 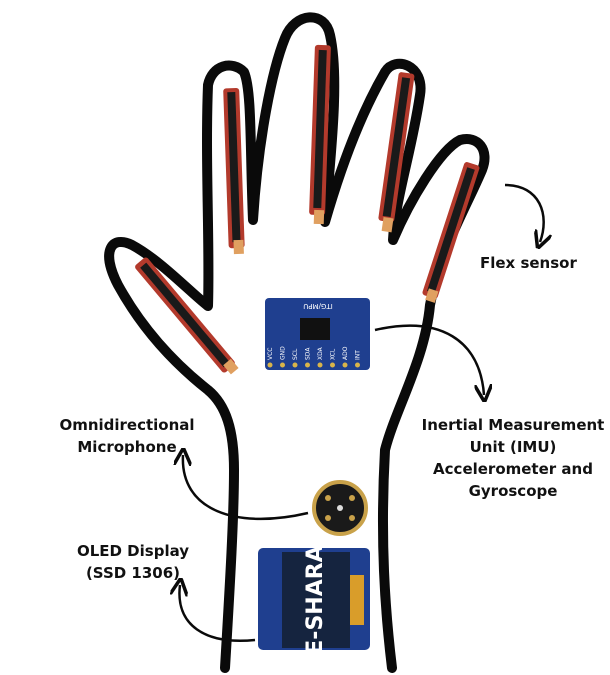 What do you see at coordinates (317, 334) in the screenshot?
I see `imu-board-icon: ITG/MPU VCC GND SCL SDA XDA XCL ADO INT` at bounding box center [317, 334].